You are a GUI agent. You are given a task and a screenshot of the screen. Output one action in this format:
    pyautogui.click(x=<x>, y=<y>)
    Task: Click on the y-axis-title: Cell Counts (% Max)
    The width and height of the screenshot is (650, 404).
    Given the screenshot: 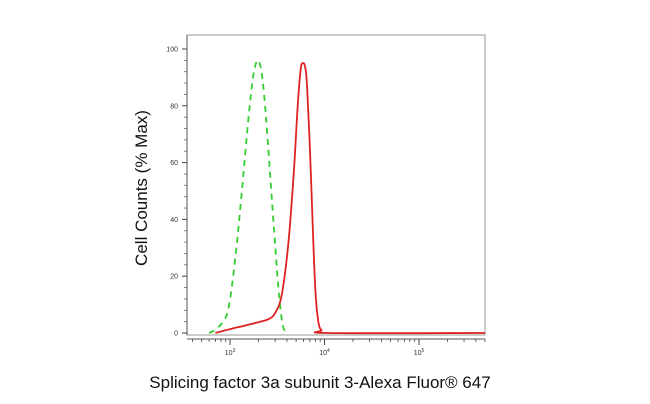 What is the action you would take?
    pyautogui.click(x=141, y=188)
    